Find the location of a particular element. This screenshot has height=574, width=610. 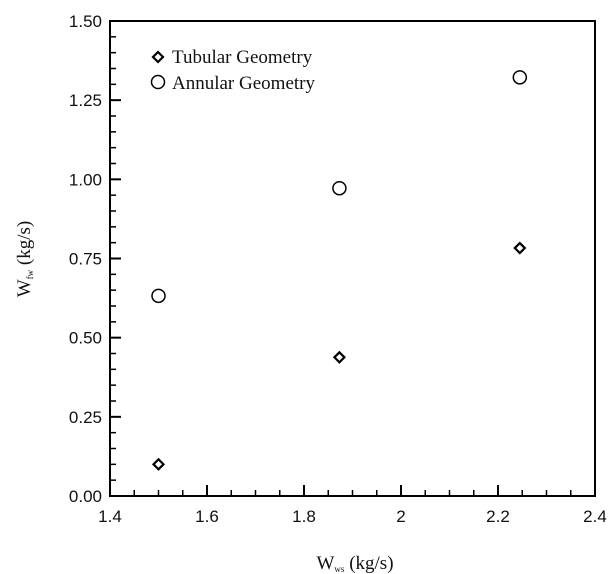

y-tick-label: 1.25 is located at coordinates (85, 100).